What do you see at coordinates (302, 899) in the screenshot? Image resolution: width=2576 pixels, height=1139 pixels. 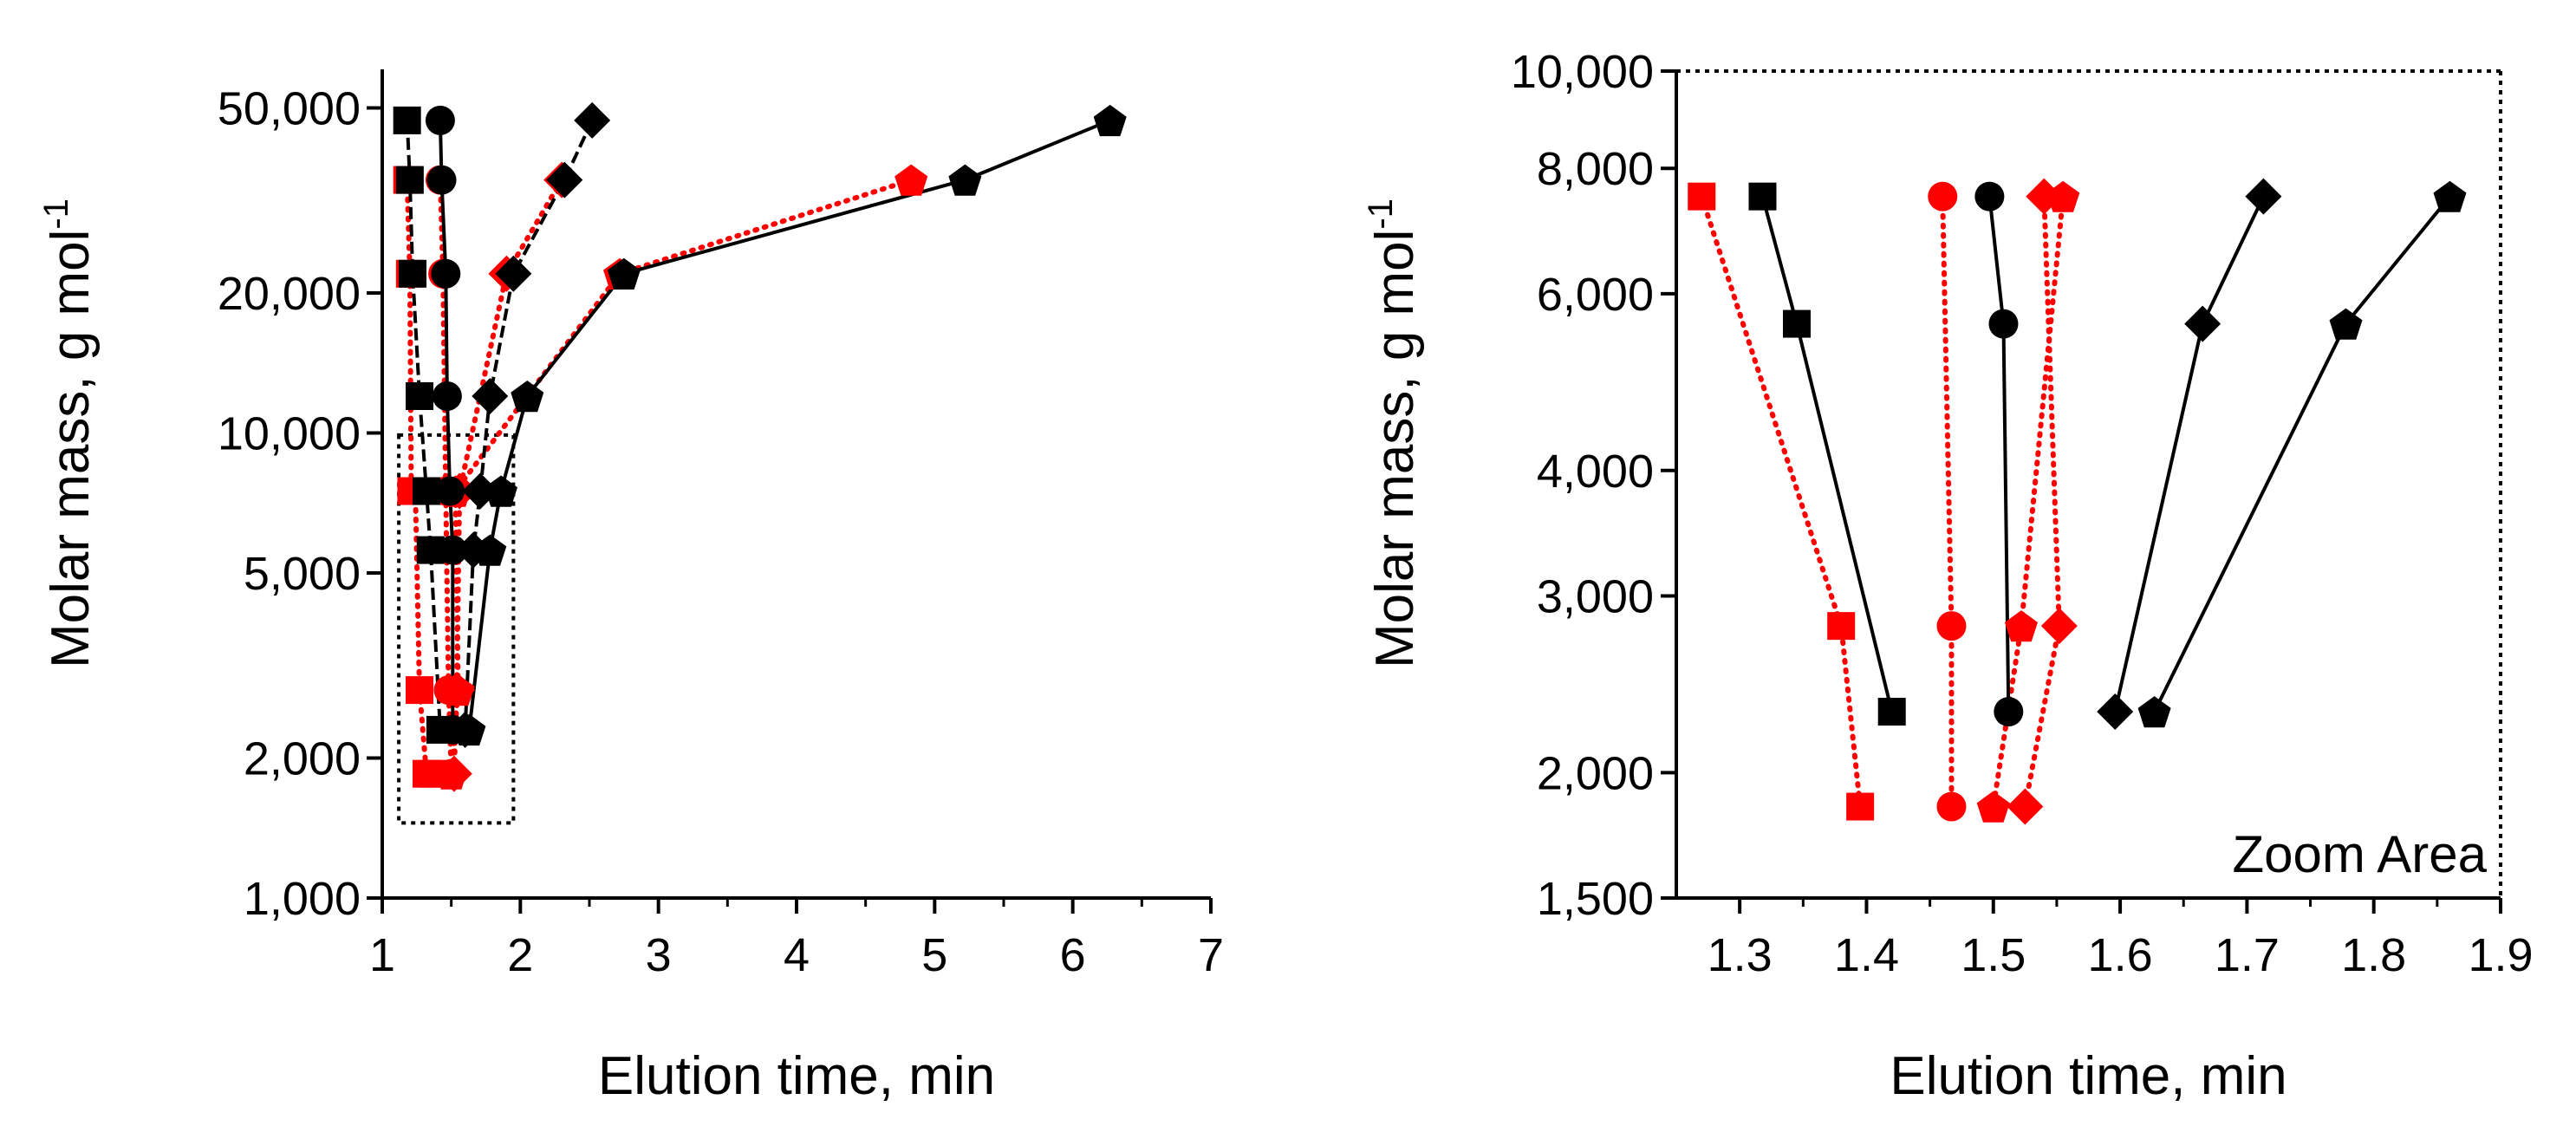 I see `y-tick-label: 1,000` at bounding box center [302, 899].